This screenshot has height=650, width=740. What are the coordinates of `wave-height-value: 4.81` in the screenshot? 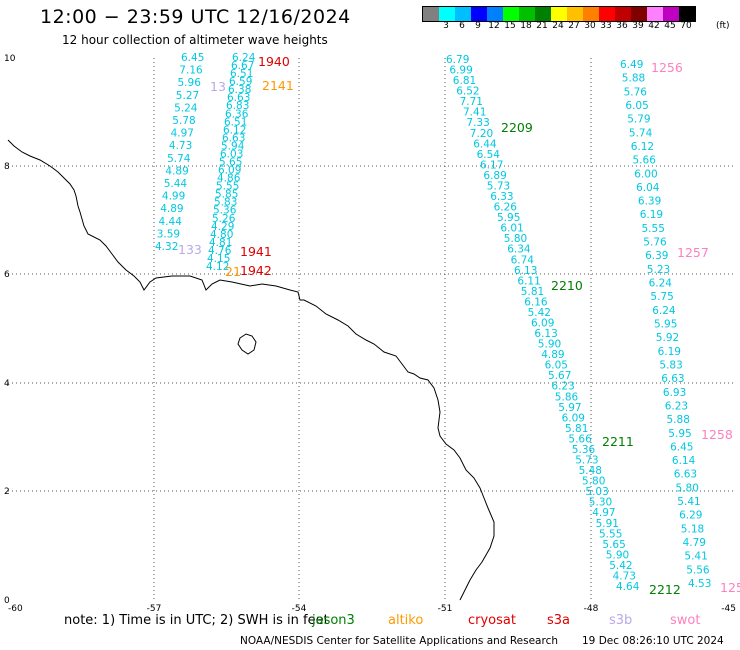 It's located at (220, 243).